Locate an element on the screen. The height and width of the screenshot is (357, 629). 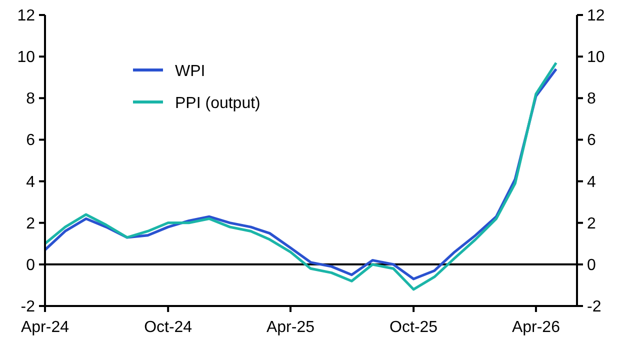
y2-tick-label: 6 is located at coordinates (591, 141).